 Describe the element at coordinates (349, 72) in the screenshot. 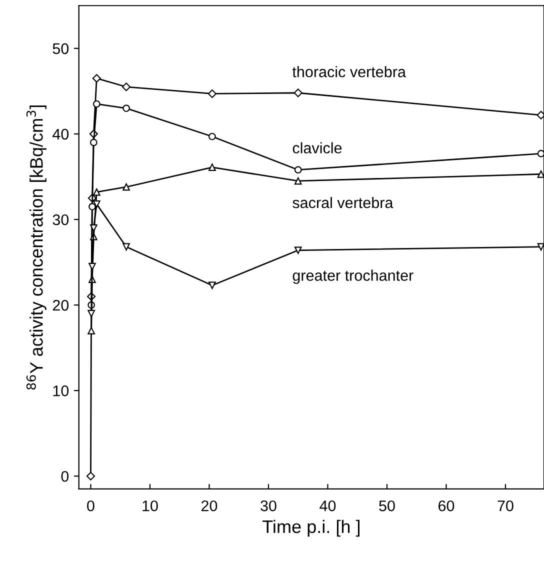

I see `series-label: thoracic vertebra` at that location.